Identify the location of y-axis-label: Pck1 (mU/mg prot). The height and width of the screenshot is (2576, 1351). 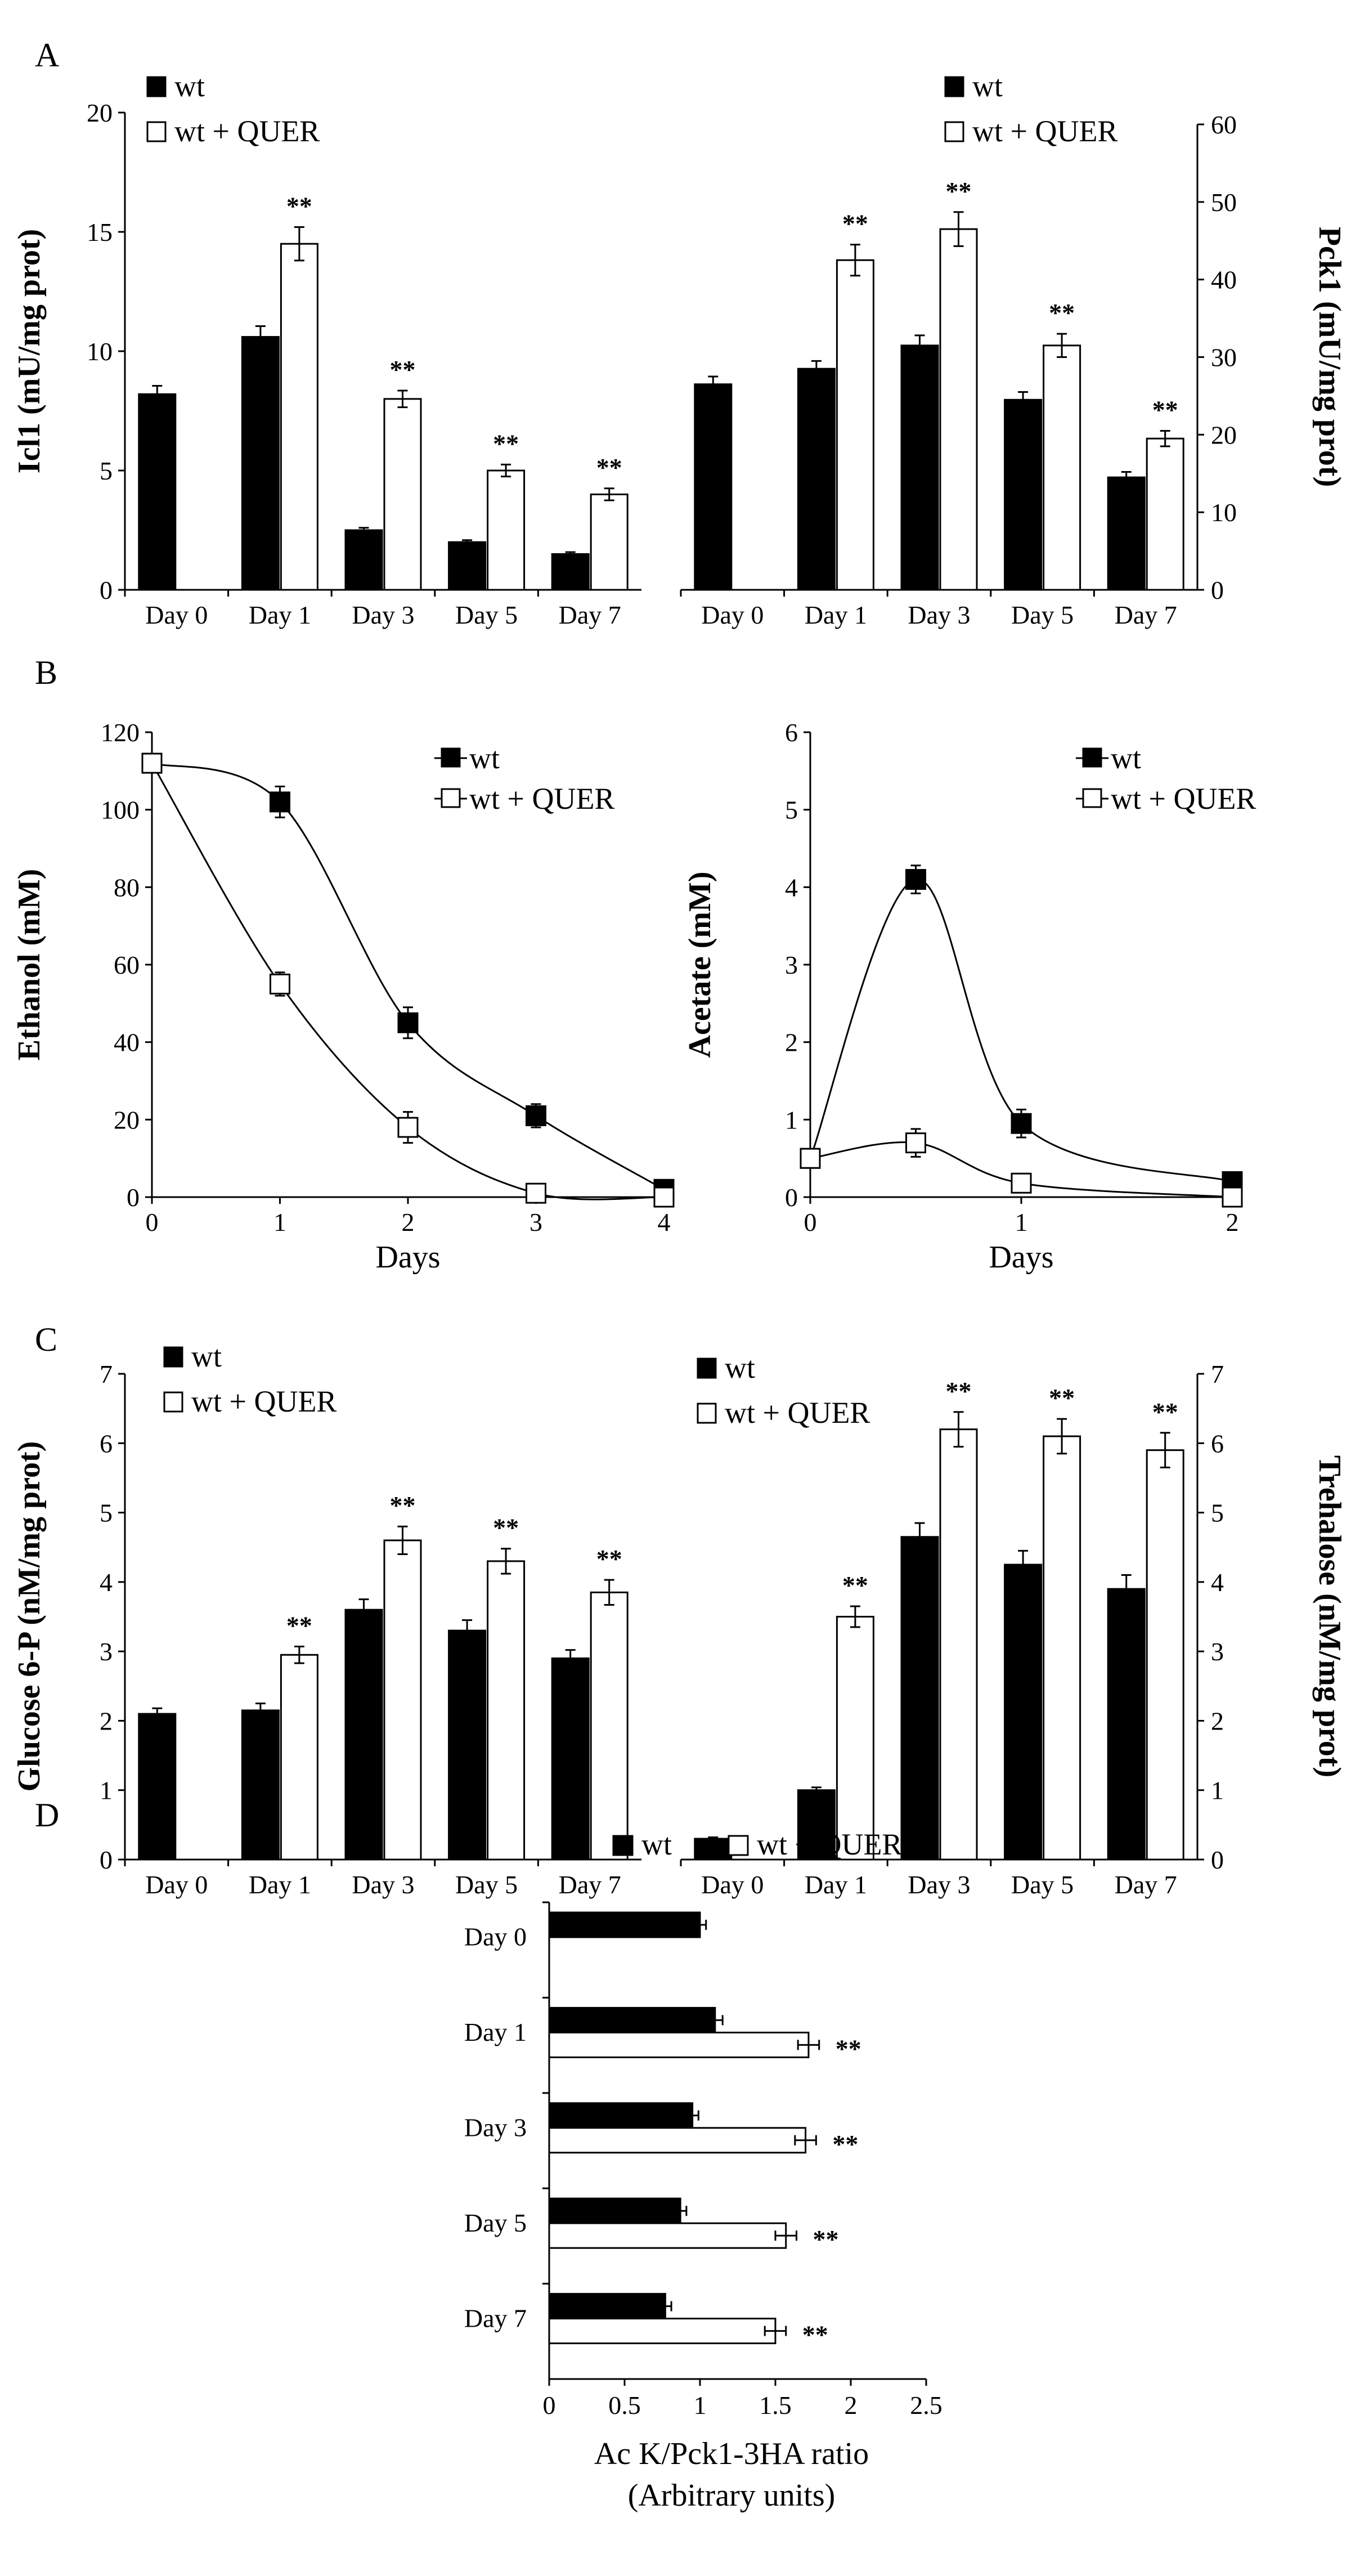
(1330, 357).